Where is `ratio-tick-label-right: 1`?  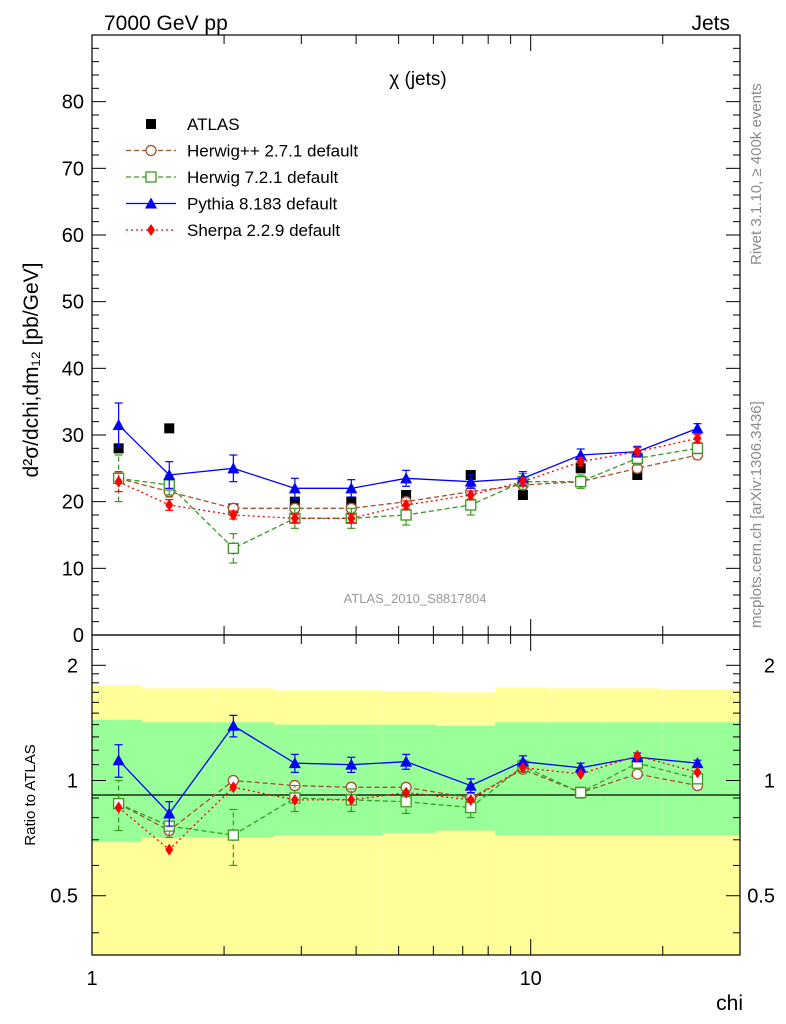 ratio-tick-label-right: 1 is located at coordinates (769, 782).